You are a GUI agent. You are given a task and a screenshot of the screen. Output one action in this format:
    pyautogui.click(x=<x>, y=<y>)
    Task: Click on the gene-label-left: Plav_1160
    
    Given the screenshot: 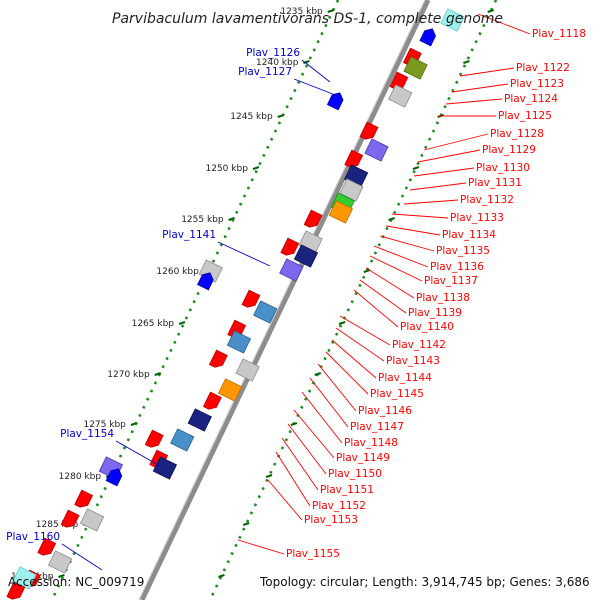 What is the action you would take?
    pyautogui.click(x=33, y=537)
    